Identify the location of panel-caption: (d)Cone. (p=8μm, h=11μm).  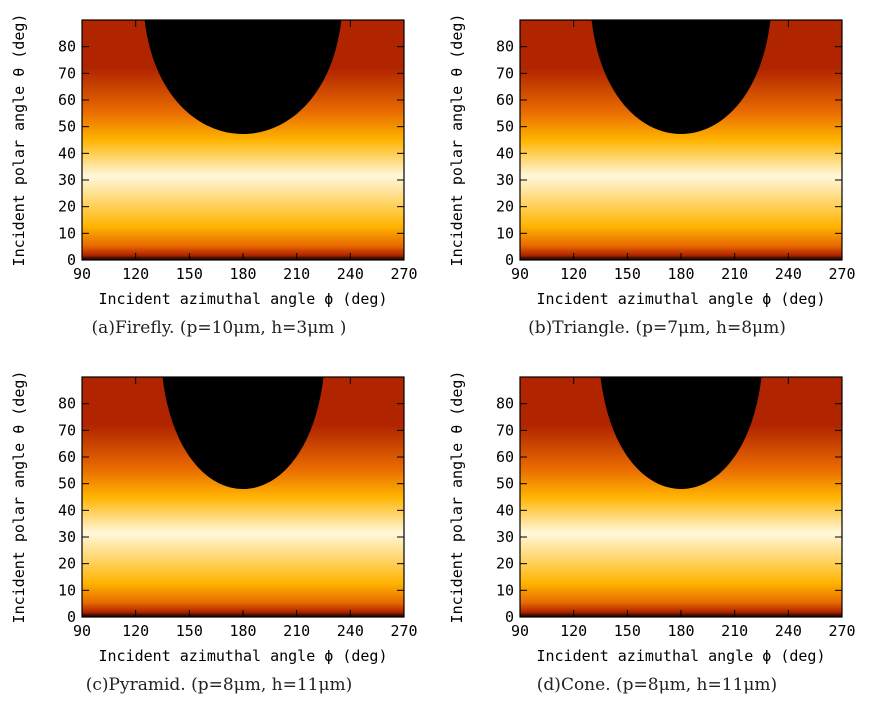
(657, 685).